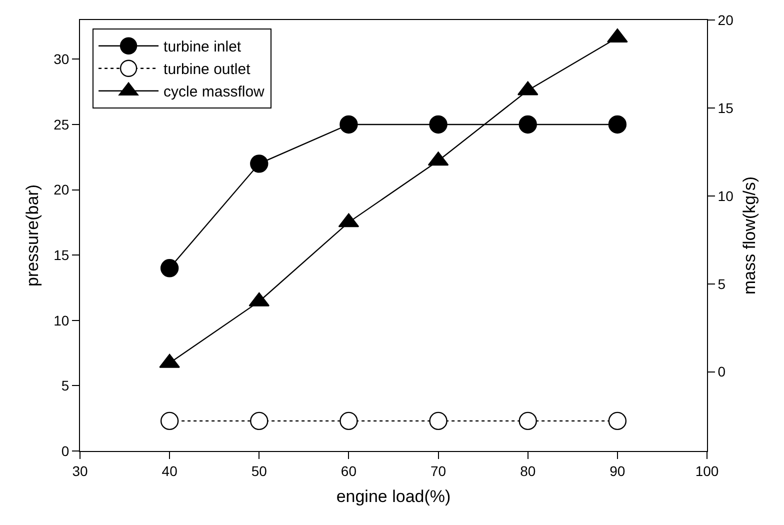 This screenshot has width=784, height=525. I want to click on y2-tick-label: 0, so click(722, 372).